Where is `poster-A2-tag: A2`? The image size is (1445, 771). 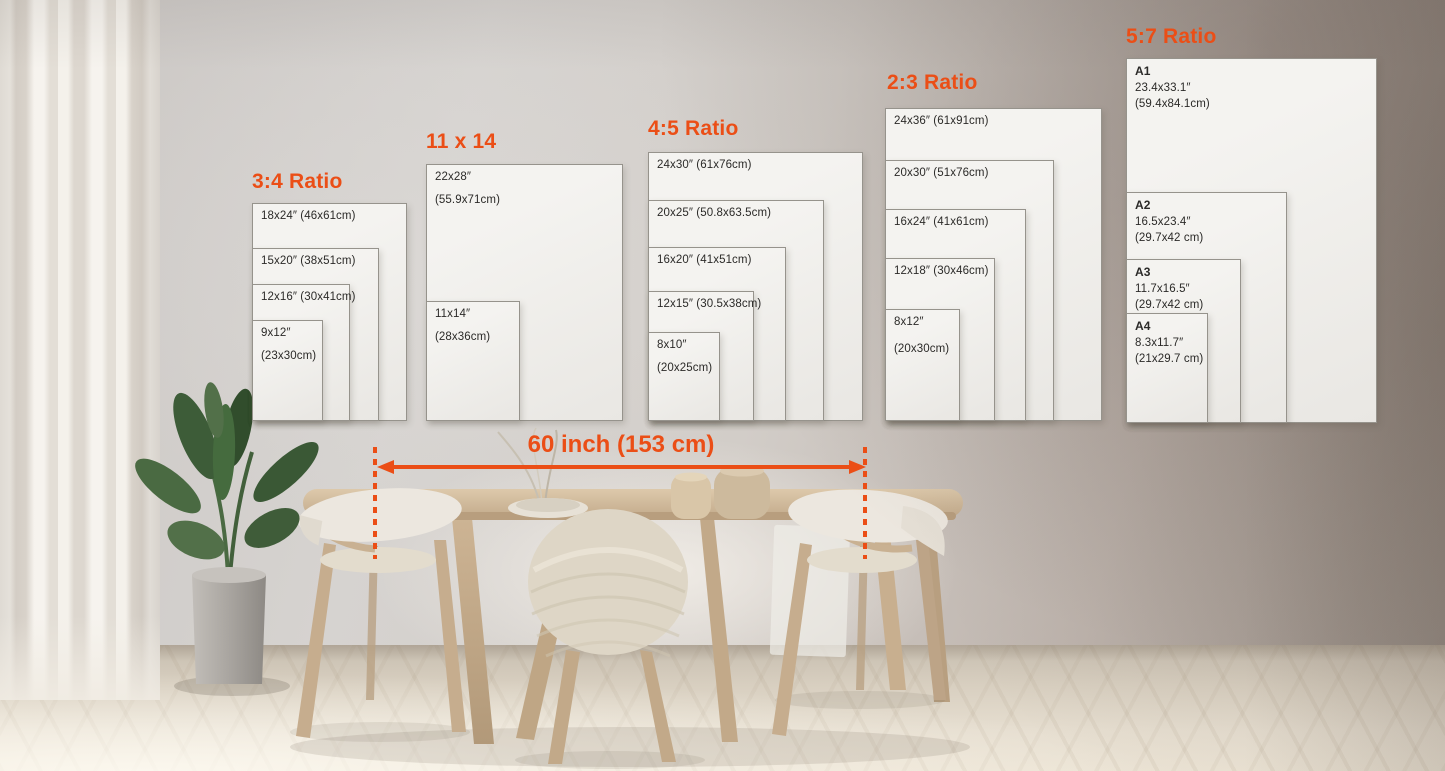 poster-A2-tag: A2 is located at coordinates (1143, 205).